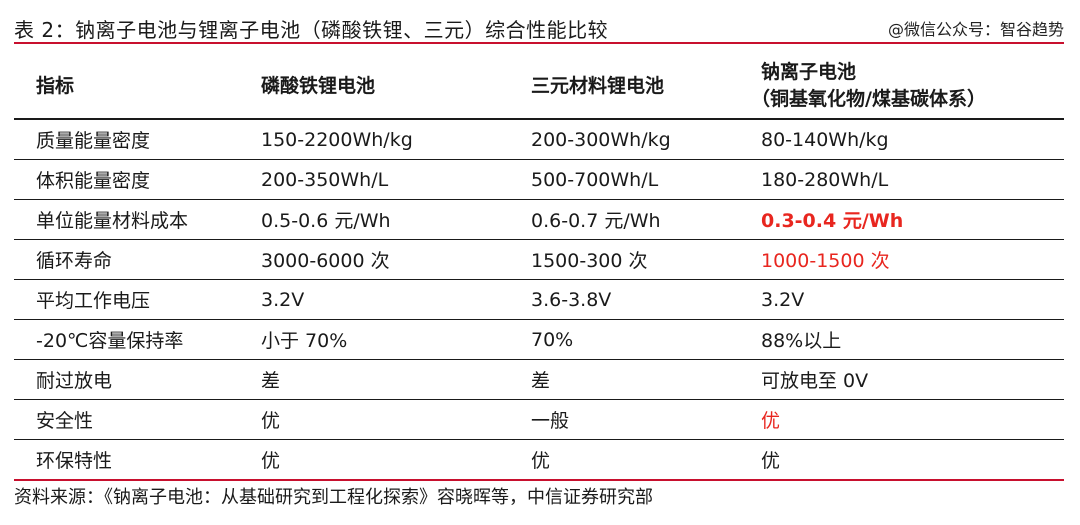  Describe the element at coordinates (901, 85) in the screenshot. I see `header-sodium: 钠离子电池 （铜基氧化物/煤基碳体系）` at that location.